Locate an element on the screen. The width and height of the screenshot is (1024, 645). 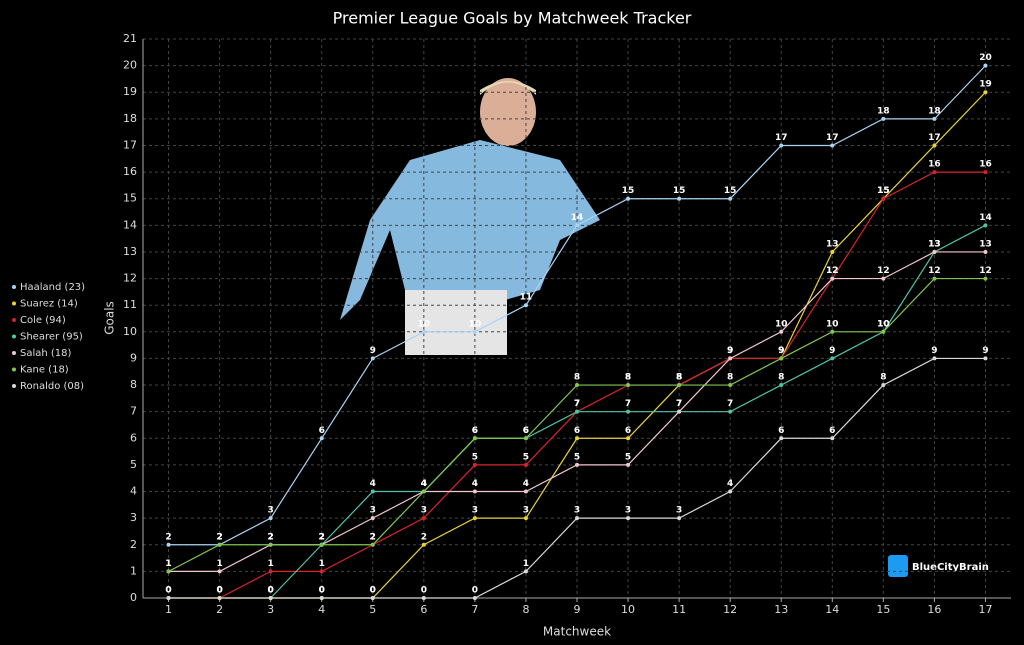
y-tick-label: 8 is located at coordinates (133, 384).